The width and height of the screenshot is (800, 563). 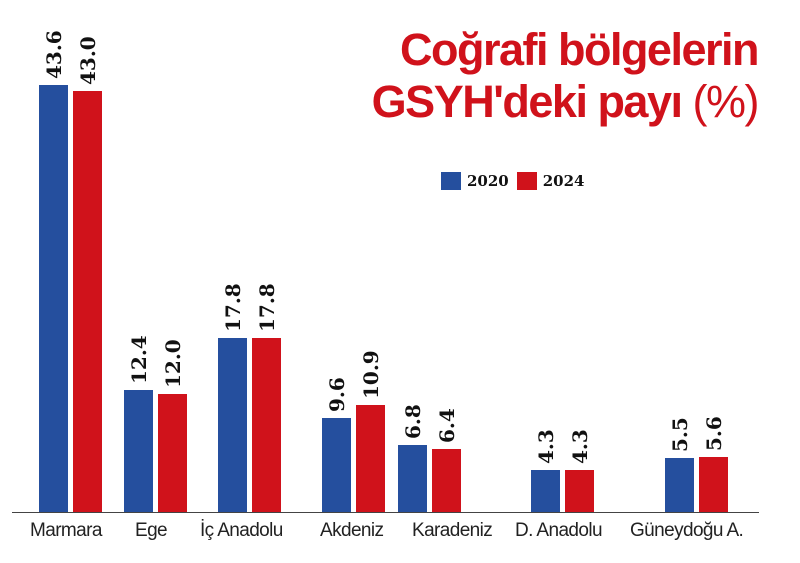 I want to click on legend-swatch-red, so click(x=526, y=181).